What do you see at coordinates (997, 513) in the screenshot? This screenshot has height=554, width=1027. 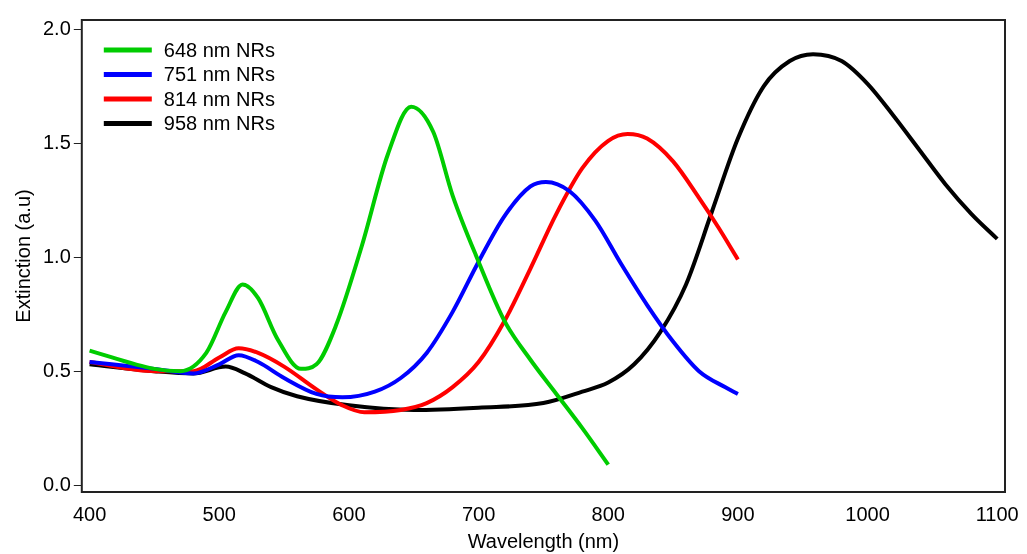 I see `x-tick-label: 1100` at bounding box center [997, 513].